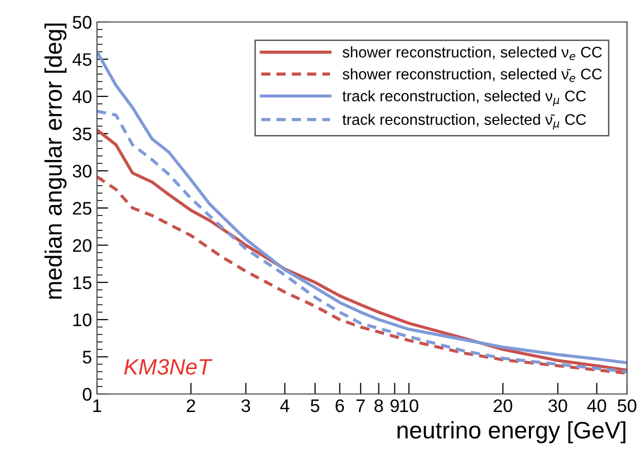 This screenshot has width=641, height=450. What do you see at coordinates (82, 171) in the screenshot?
I see `y-tick-label: 30` at bounding box center [82, 171].